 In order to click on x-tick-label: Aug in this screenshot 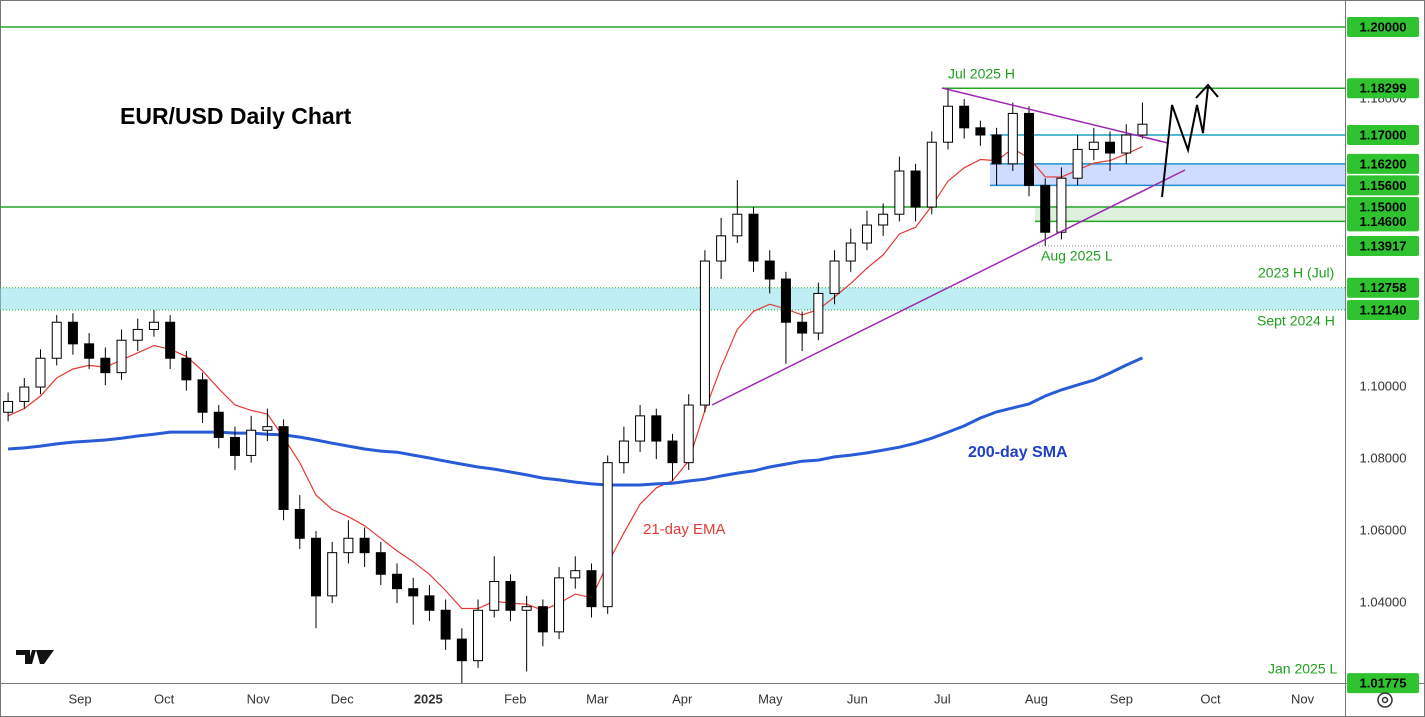, I will do `click(1036, 698)`.